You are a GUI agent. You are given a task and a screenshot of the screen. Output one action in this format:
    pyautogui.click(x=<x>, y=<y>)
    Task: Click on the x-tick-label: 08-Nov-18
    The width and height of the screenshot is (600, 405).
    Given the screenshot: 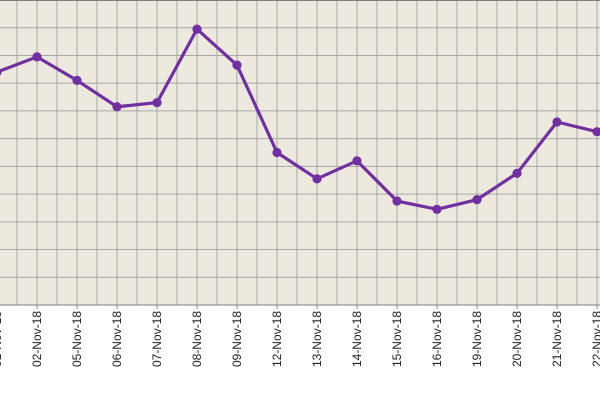 What is the action you would take?
    pyautogui.click(x=197, y=339)
    